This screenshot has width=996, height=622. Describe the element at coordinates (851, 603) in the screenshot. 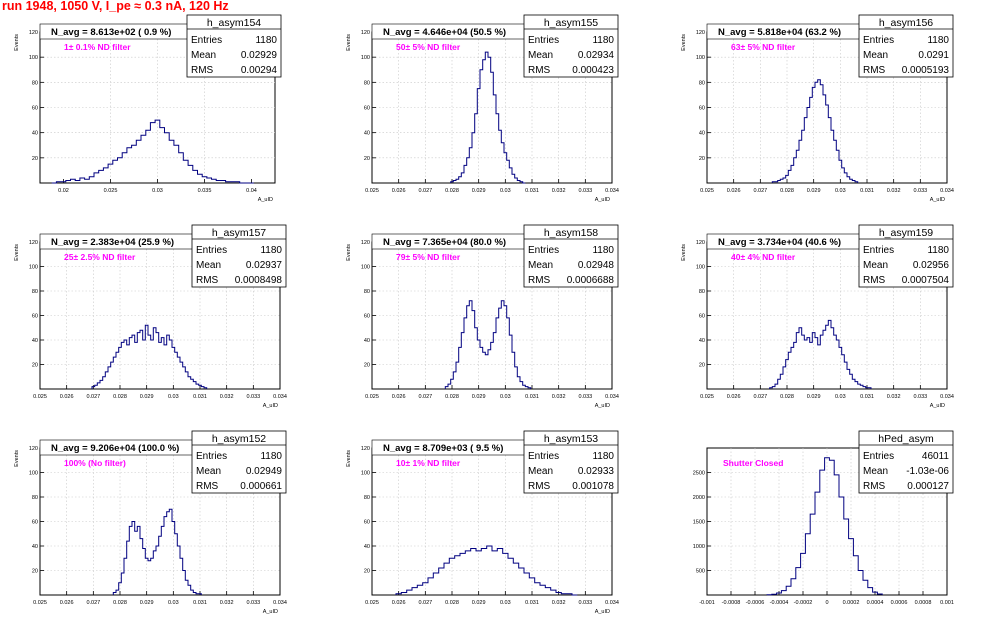

I see `x-tick-label: 0.0002` at that location.